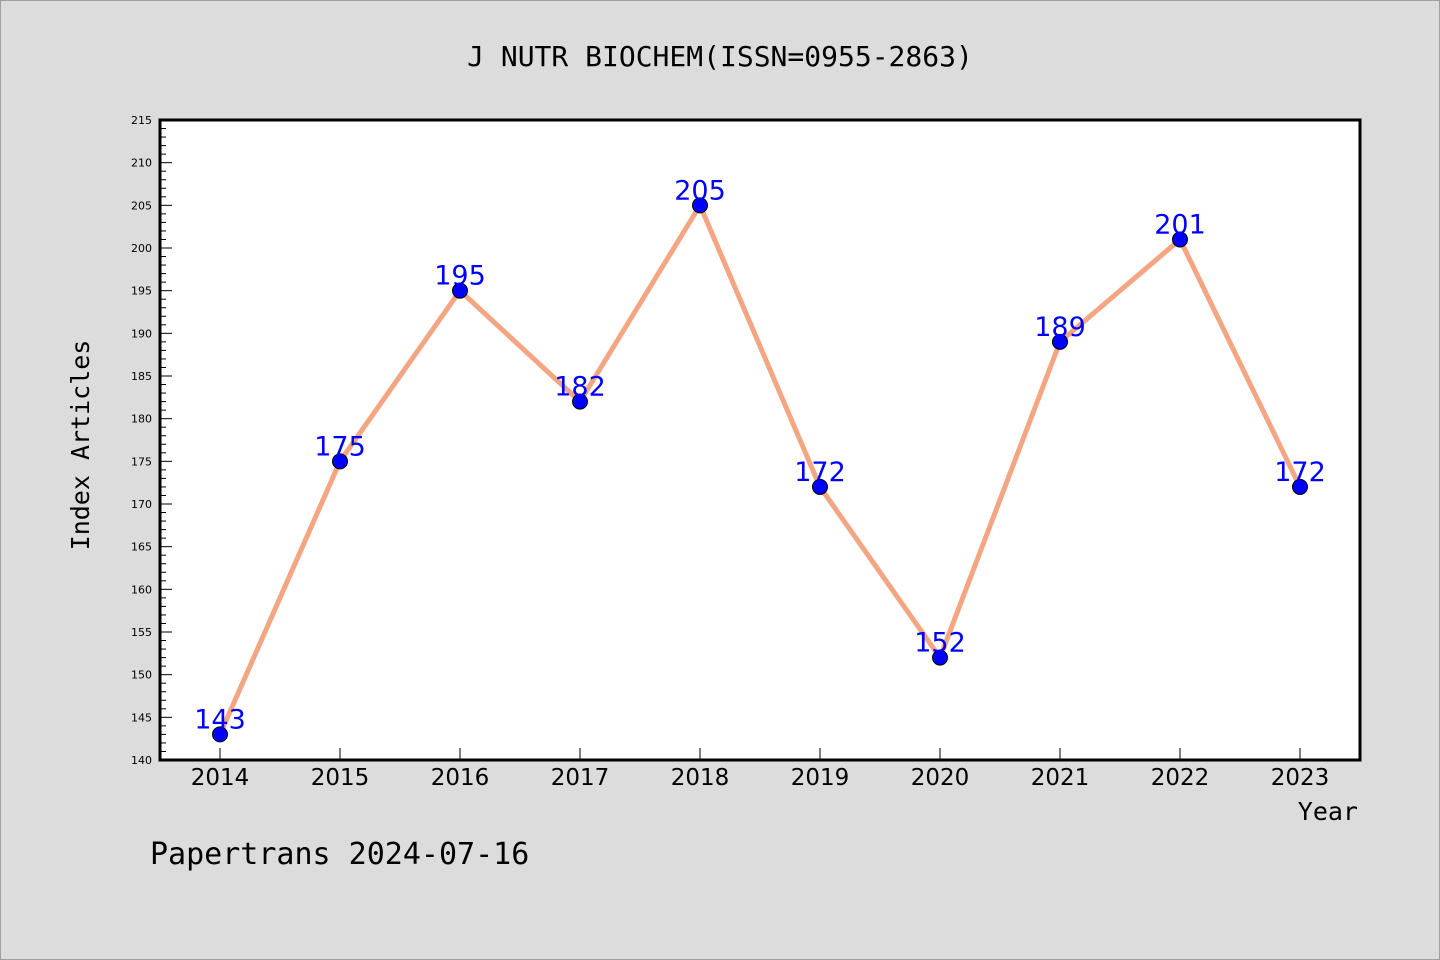  I want to click on x-tick-label: 2021, so click(1060, 778).